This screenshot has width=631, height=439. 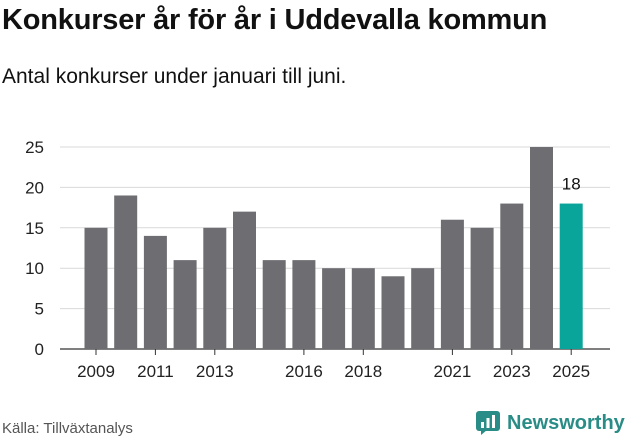 I want to click on newsworthy-logo-icon, so click(x=488, y=423).